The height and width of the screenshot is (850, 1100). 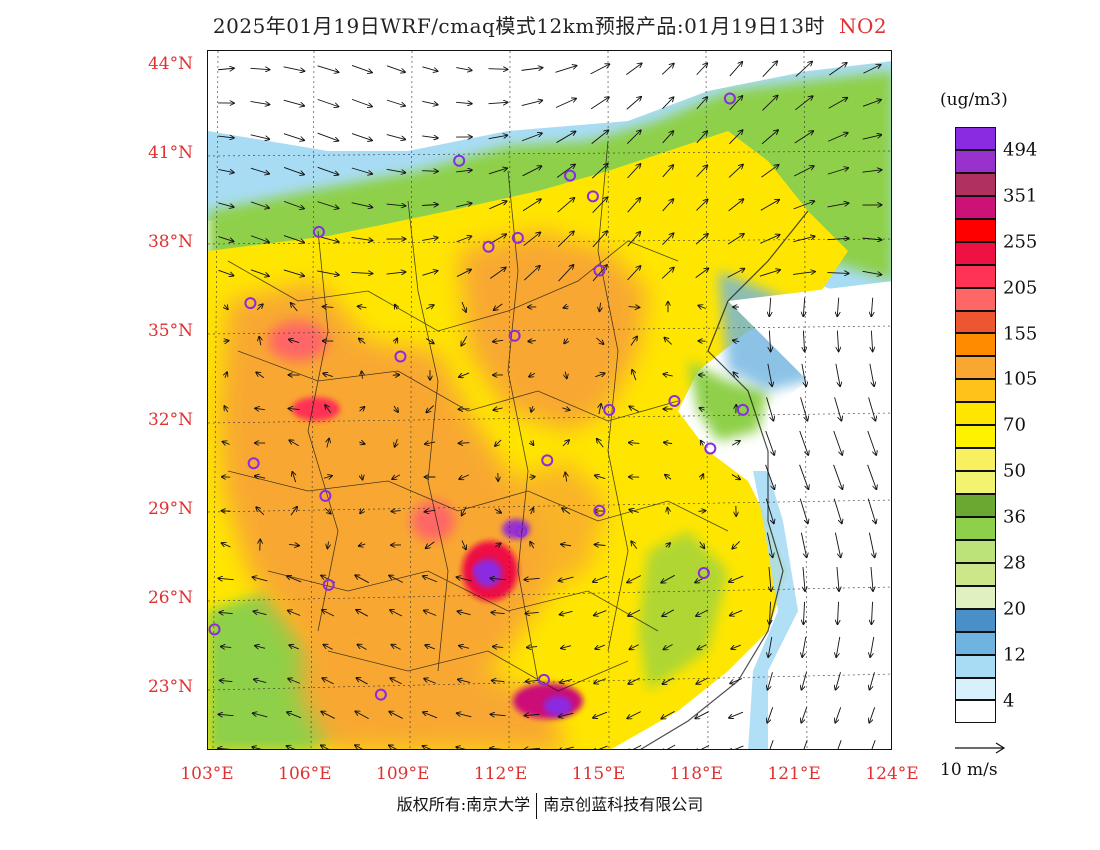 I want to click on legend-tick-label: 20, so click(x=1014, y=609).